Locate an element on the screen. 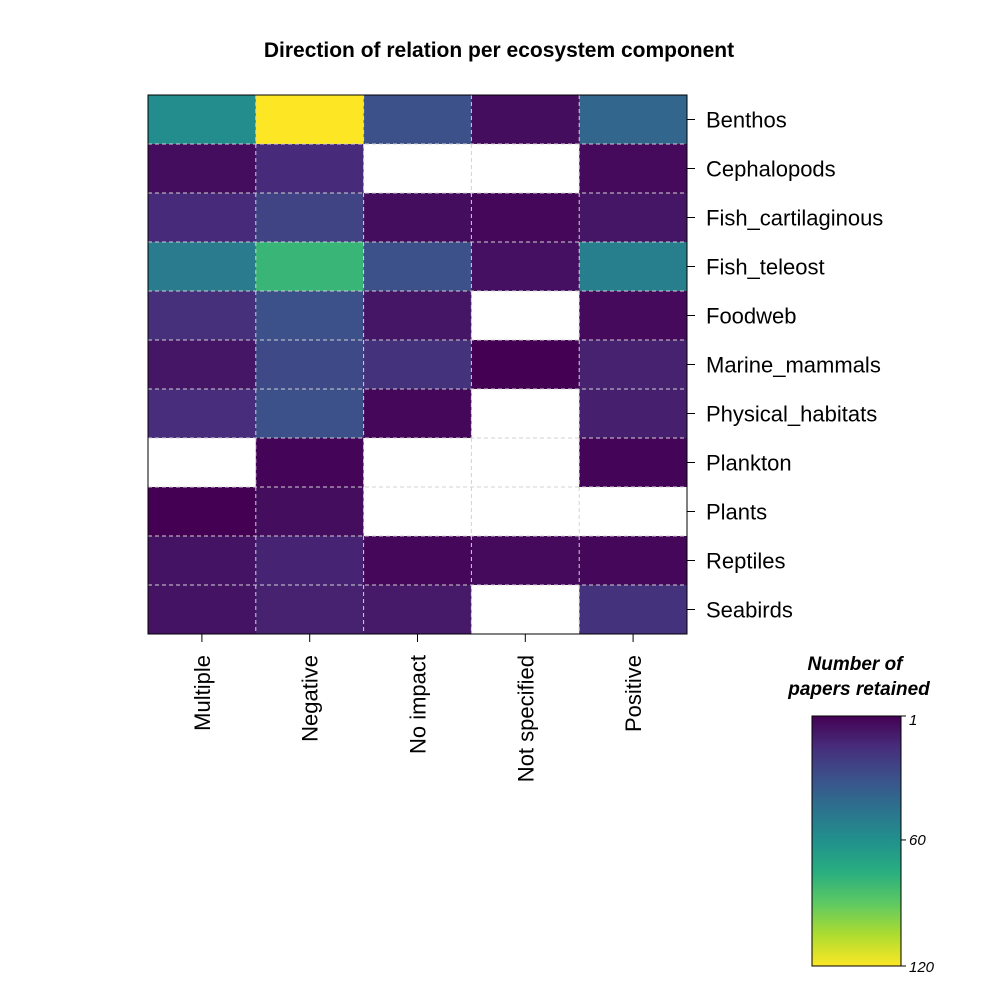 Image resolution: width=1000 pixels, height=1005 pixels. column-label: Positive is located at coordinates (633, 693).